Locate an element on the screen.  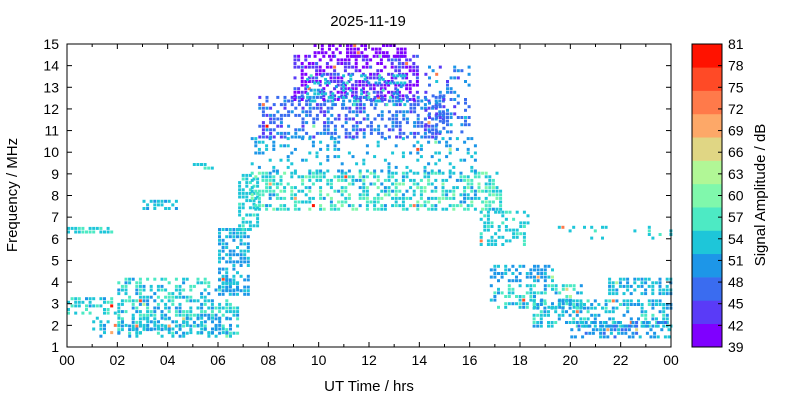
colorbar-label: Signal Amplitude / dB is located at coordinates (760, 195).